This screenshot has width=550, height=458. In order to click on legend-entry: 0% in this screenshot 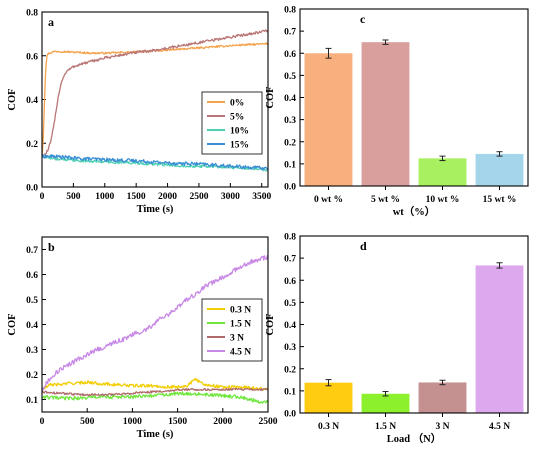, I will do `click(237, 104)`.